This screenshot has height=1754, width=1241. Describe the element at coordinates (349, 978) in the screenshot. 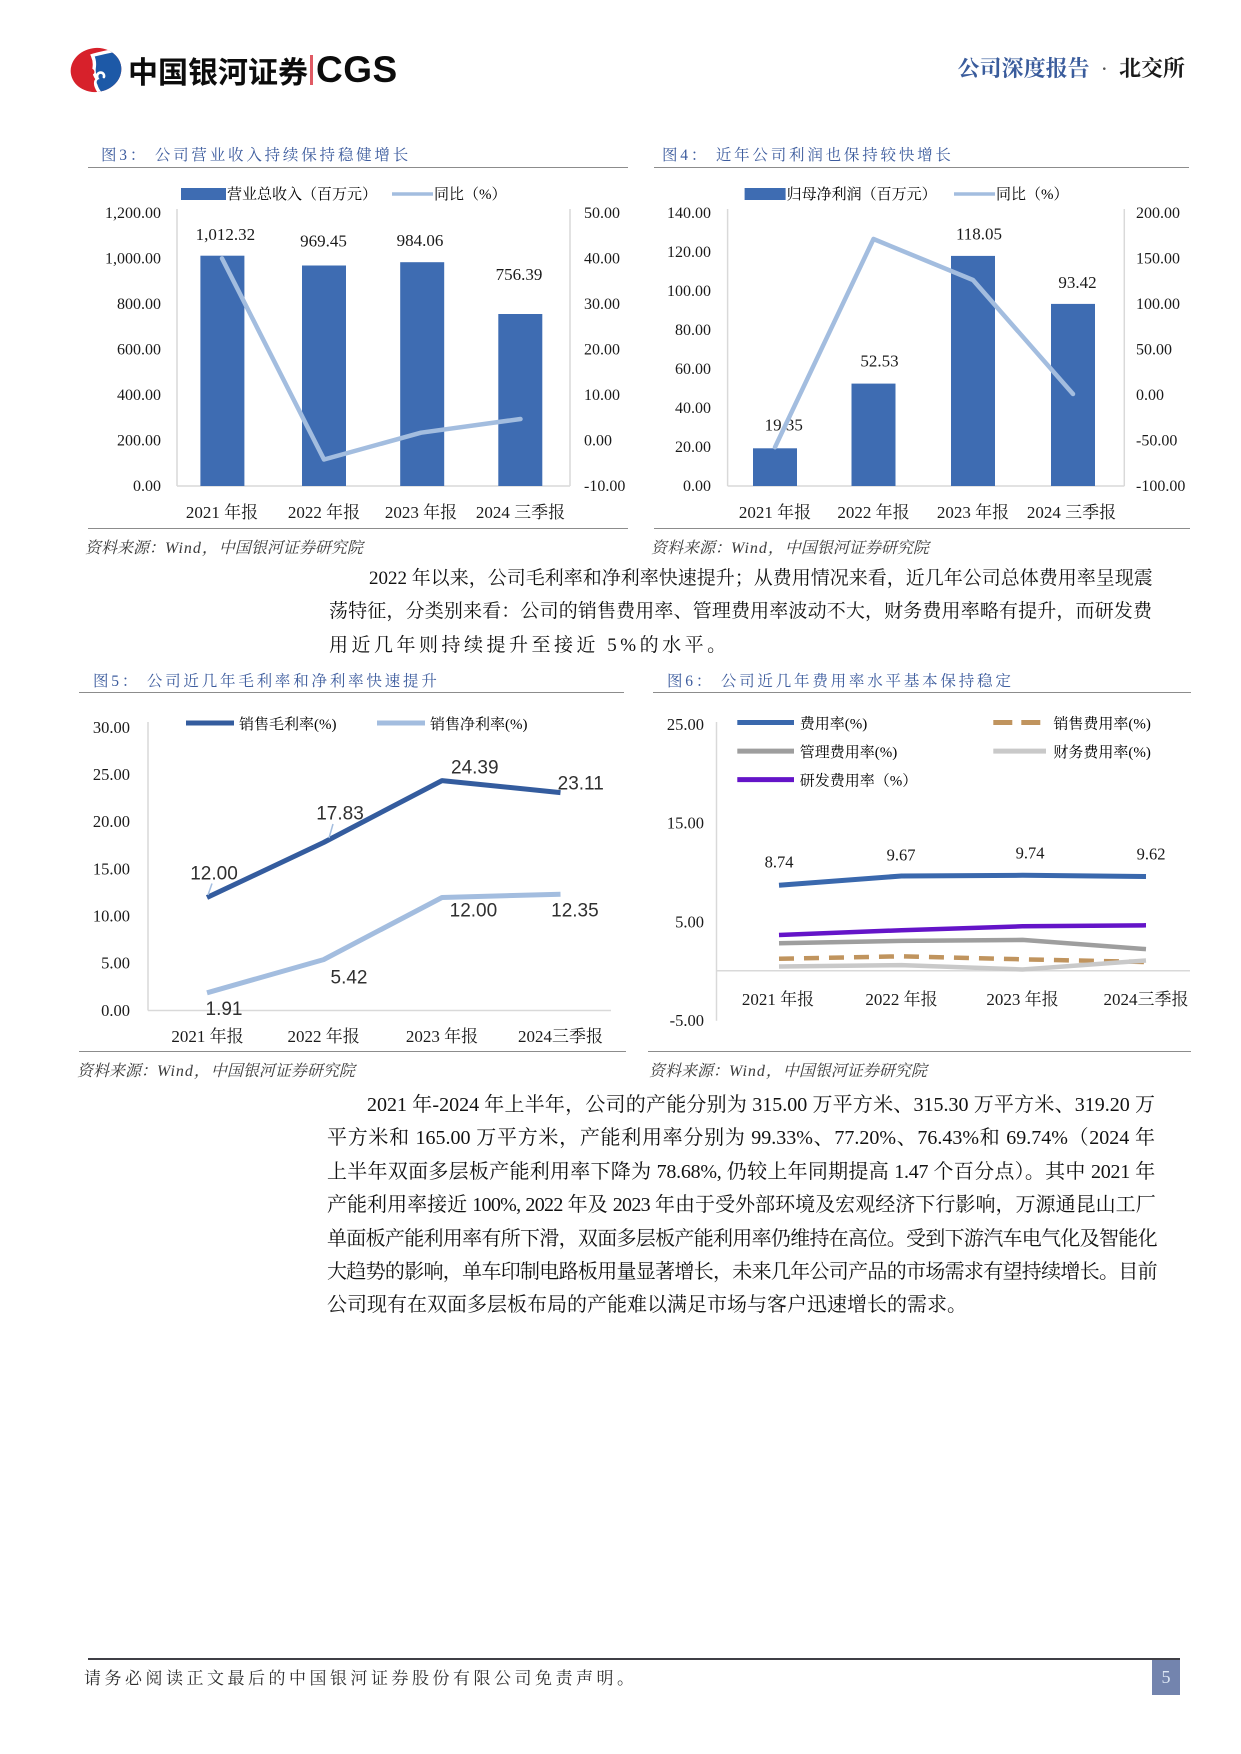

I see `svg-text: 5.42` at that location.